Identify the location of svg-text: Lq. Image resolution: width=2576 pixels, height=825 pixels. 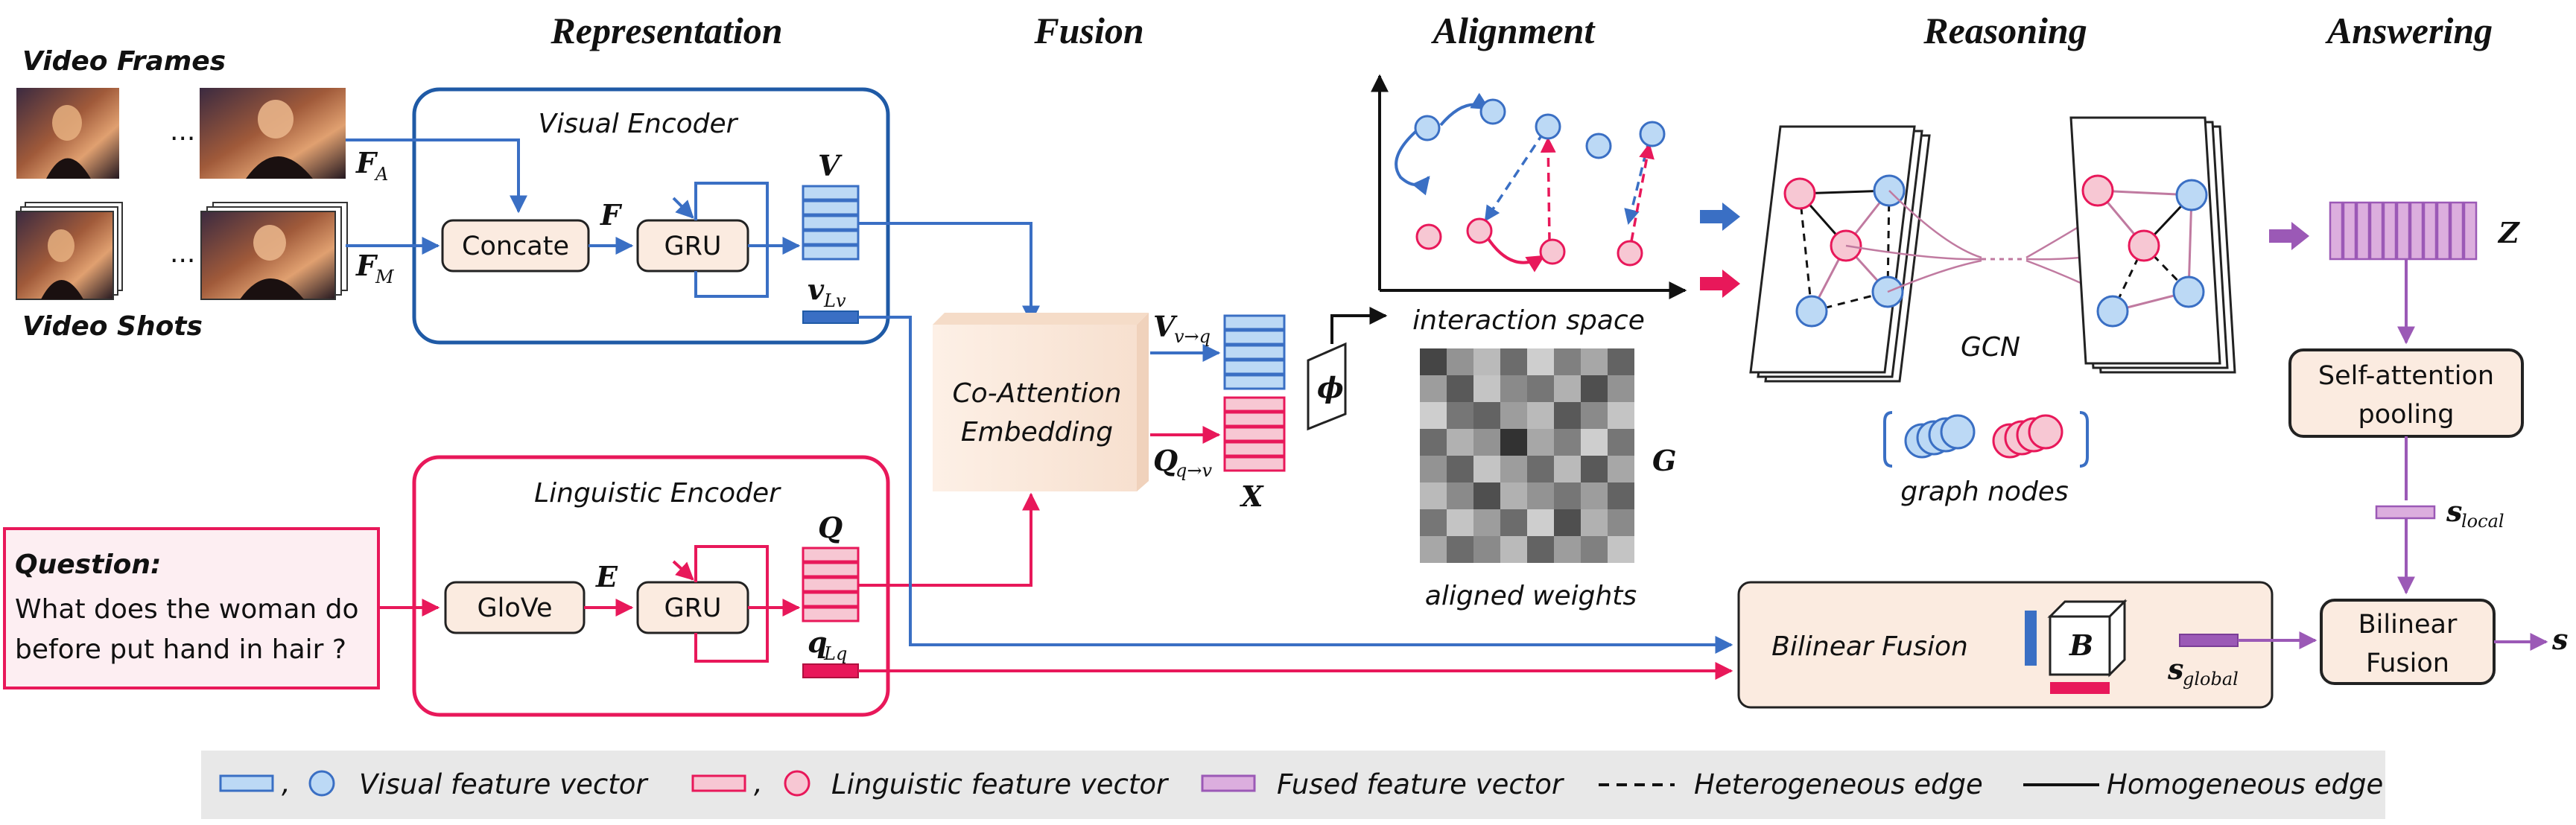
(835, 653).